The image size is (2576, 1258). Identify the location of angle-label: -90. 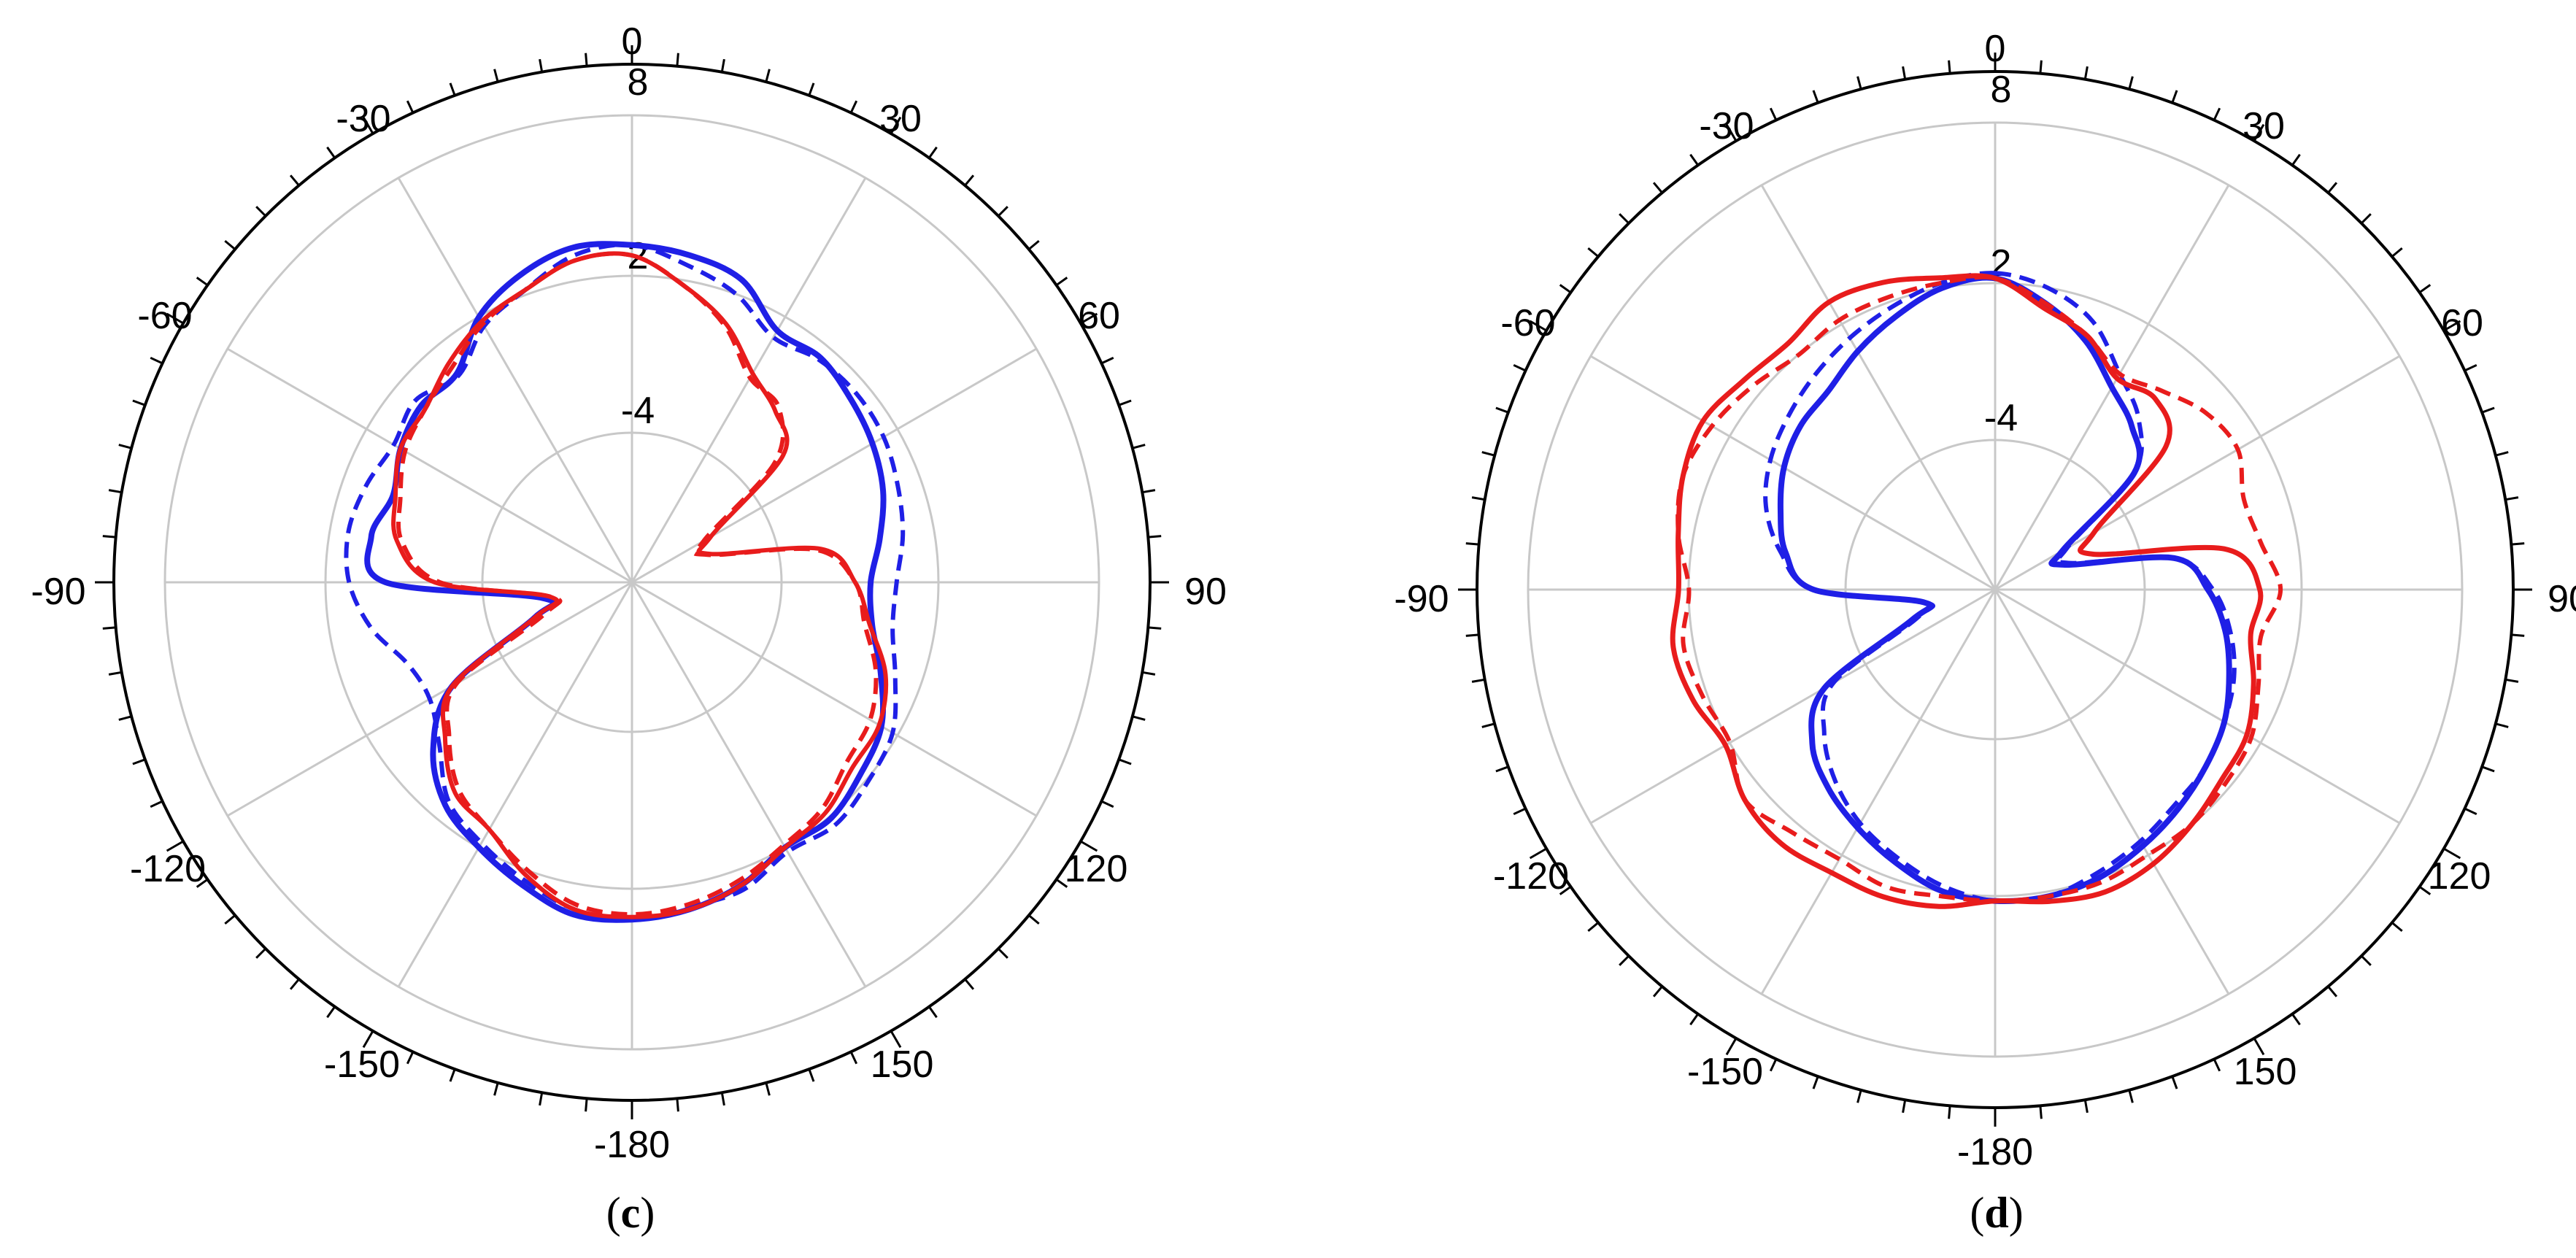
(1421, 599).